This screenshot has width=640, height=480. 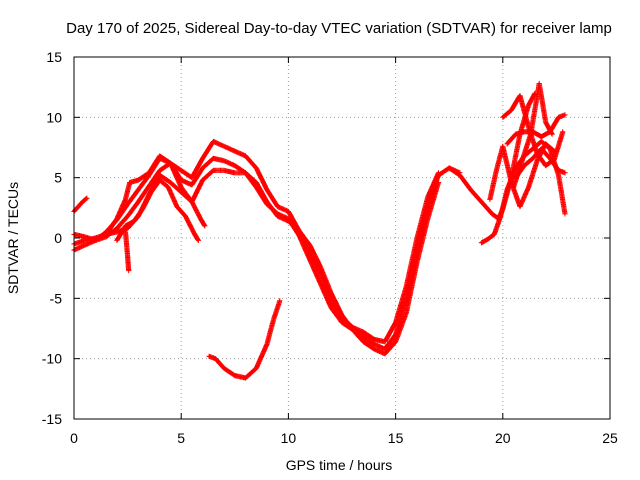 I want to click on x-tick-label: 10, so click(x=289, y=438).